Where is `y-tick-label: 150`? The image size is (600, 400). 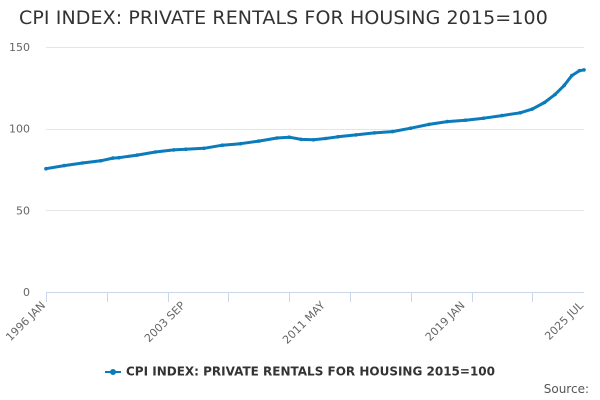
y-tick-label: 150 is located at coordinates (19, 47).